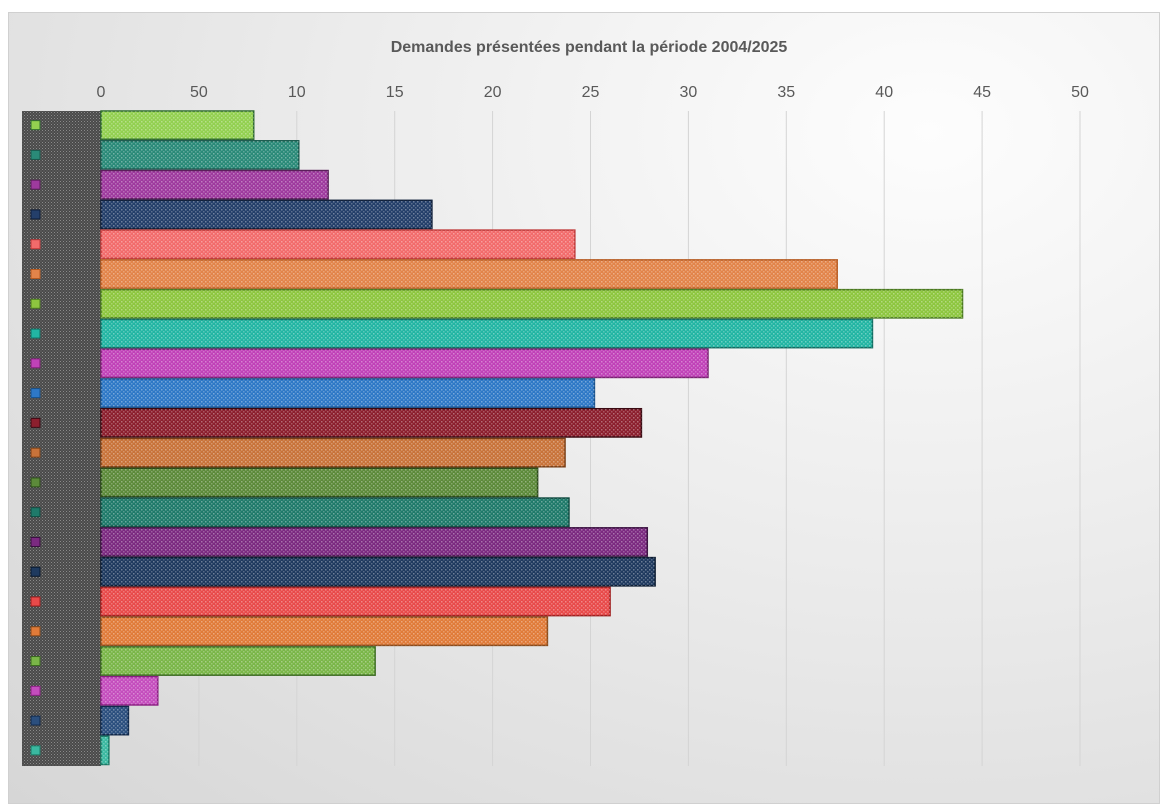  Describe the element at coordinates (786, 92) in the screenshot. I see `x-tick-label: 35` at that location.